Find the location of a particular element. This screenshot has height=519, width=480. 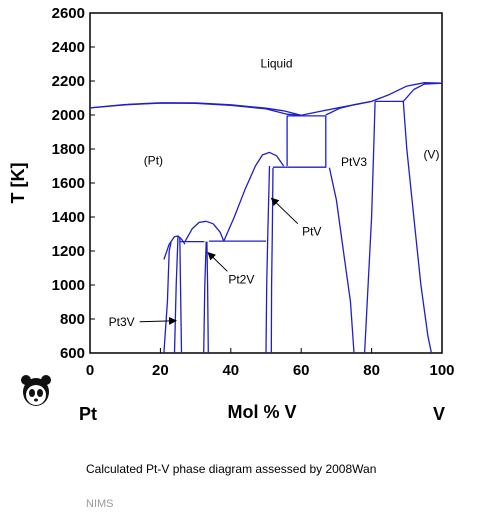

region-label: (Pt) is located at coordinates (153, 160).